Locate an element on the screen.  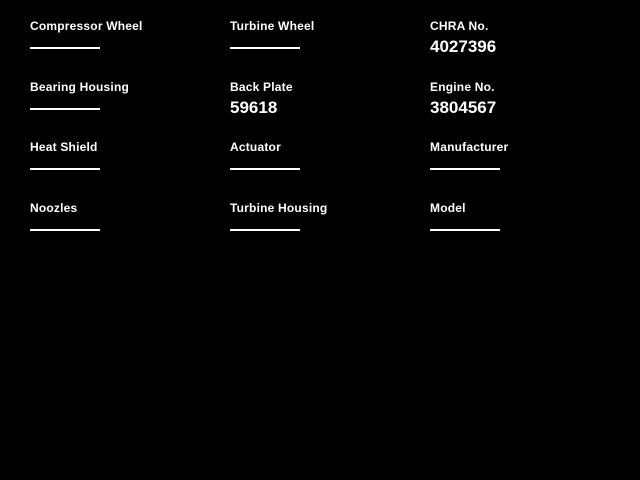
field-label: Engine No. is located at coordinates (462, 86).